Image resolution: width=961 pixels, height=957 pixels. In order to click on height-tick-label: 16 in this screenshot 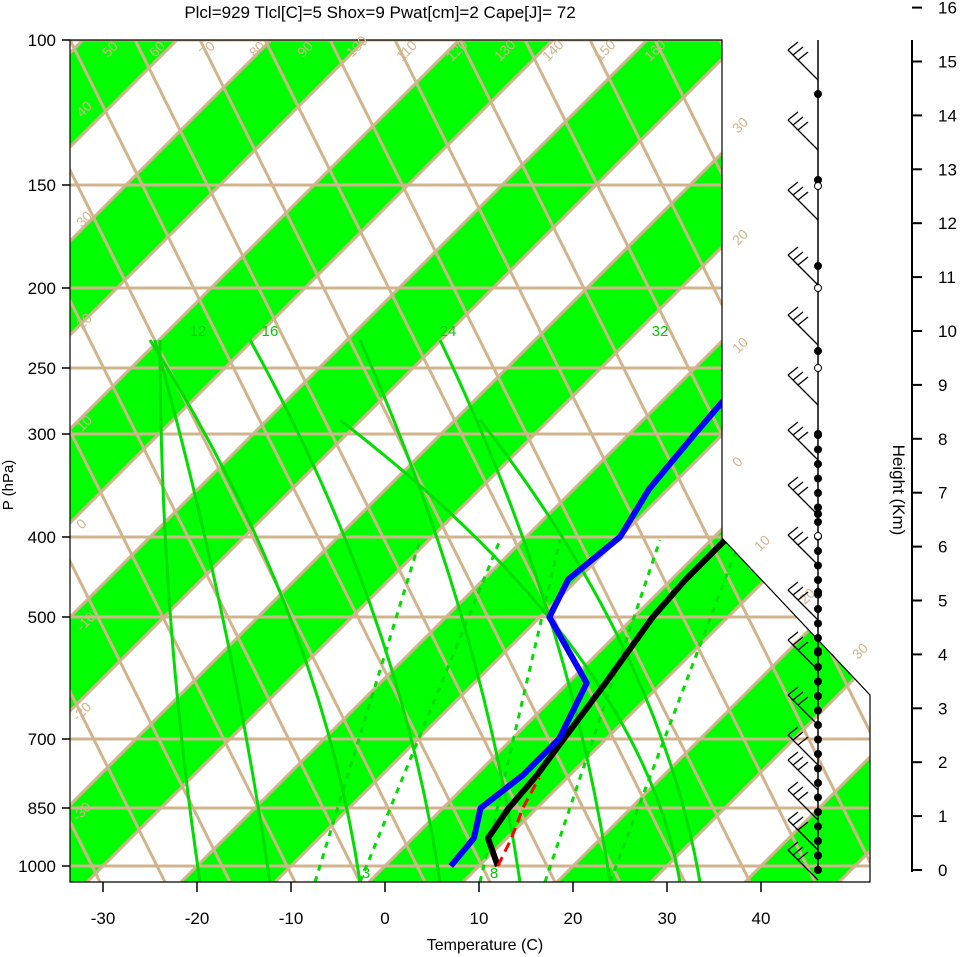, I will do `click(947, 9)`.